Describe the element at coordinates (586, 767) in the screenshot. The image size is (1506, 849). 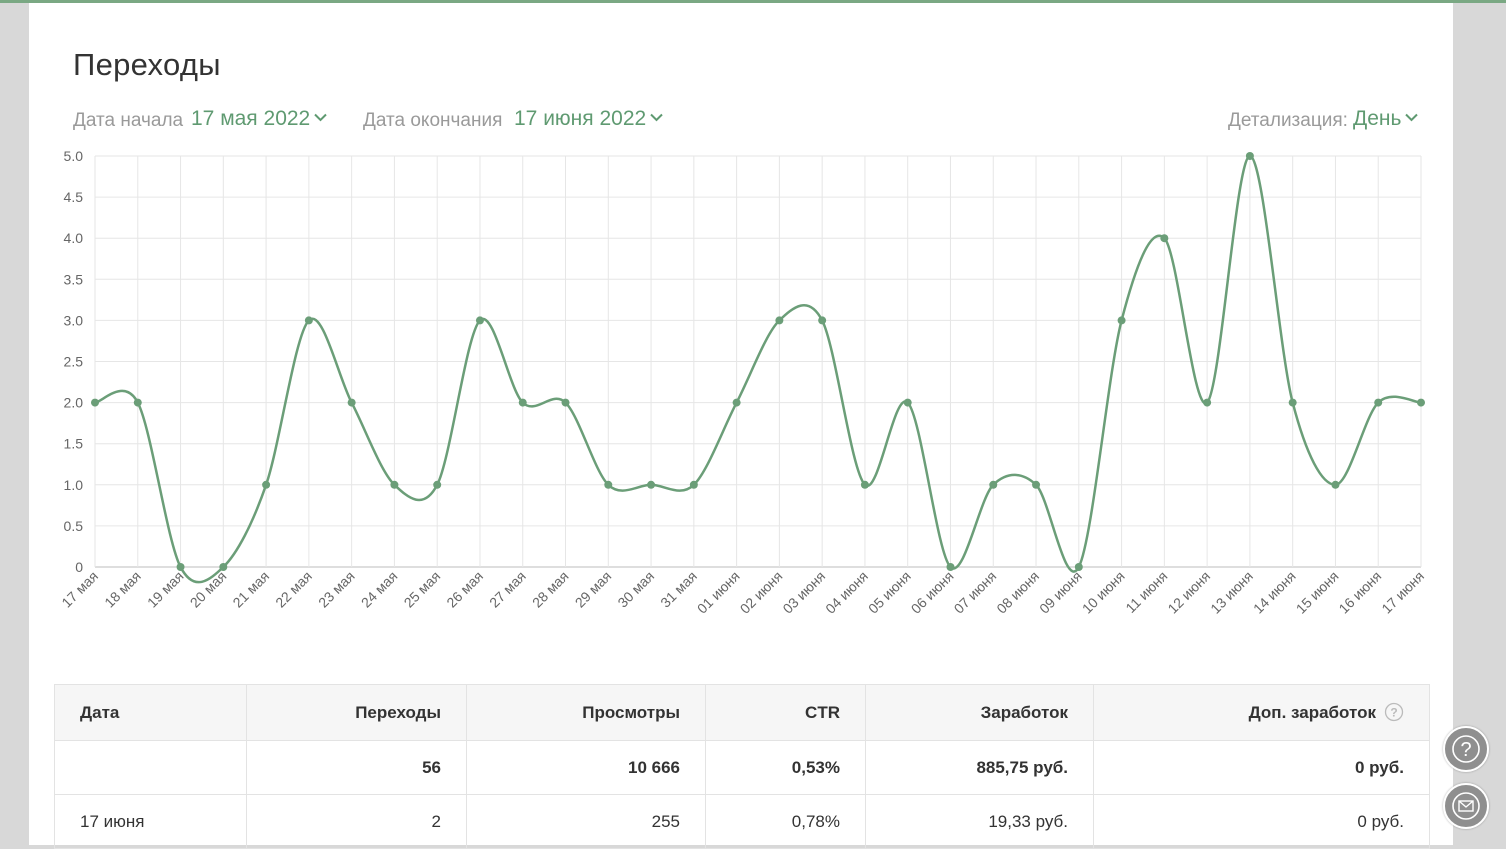
I see `total-views-cell: 10 666` at that location.